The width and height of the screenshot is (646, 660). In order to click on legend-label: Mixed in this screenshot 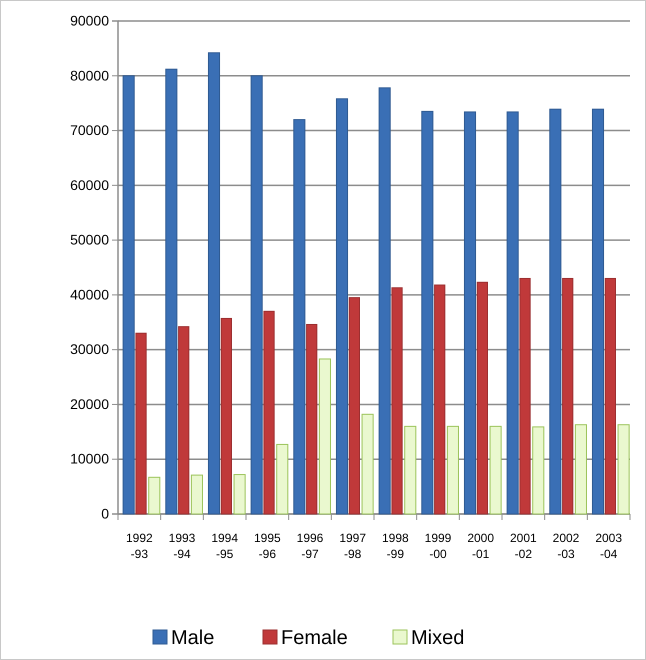, I will do `click(437, 638)`.